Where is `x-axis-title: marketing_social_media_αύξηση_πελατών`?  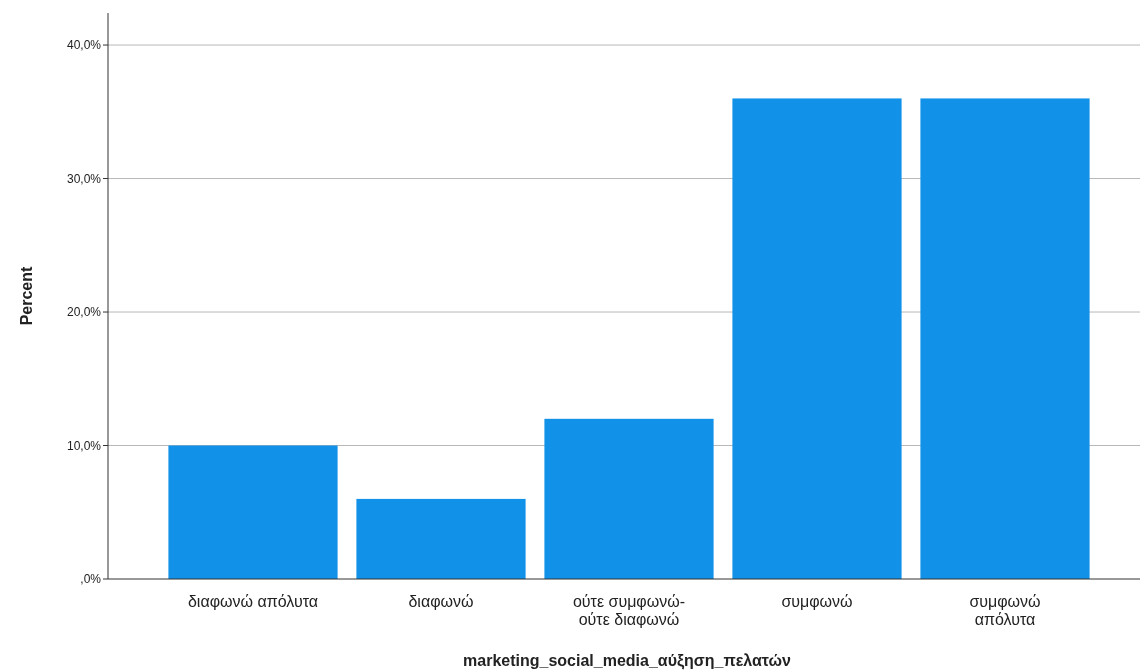 x-axis-title: marketing_social_media_αύξηση_πελατών is located at coordinates (627, 661).